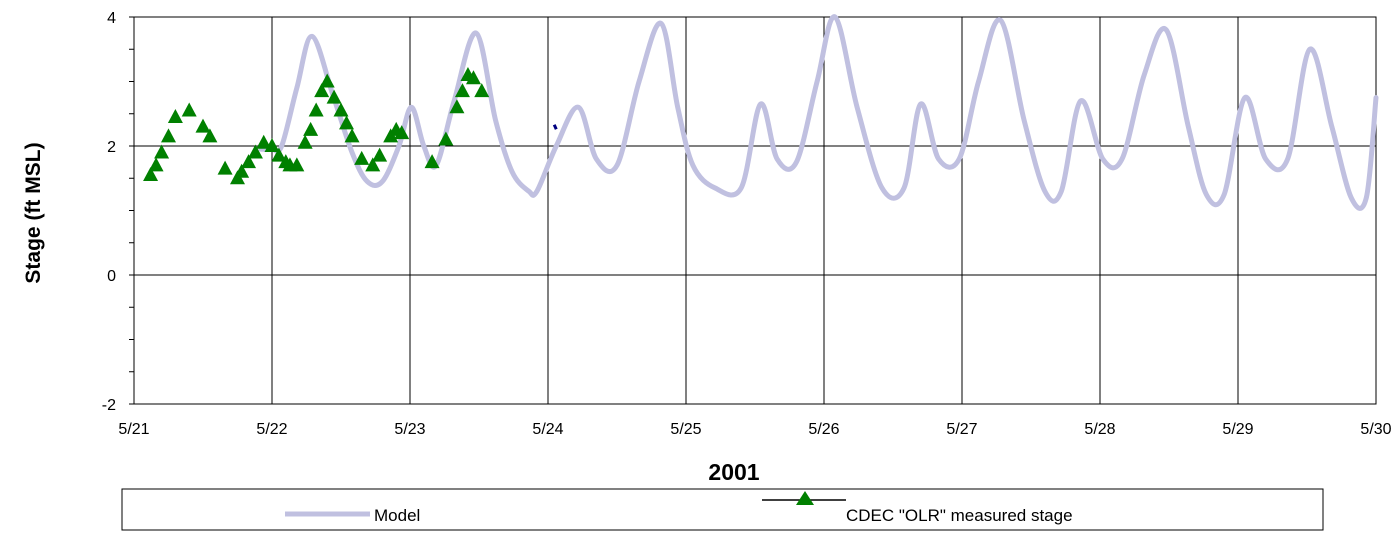 This screenshot has width=1395, height=538. I want to click on y-tick-label: 0, so click(111, 276).